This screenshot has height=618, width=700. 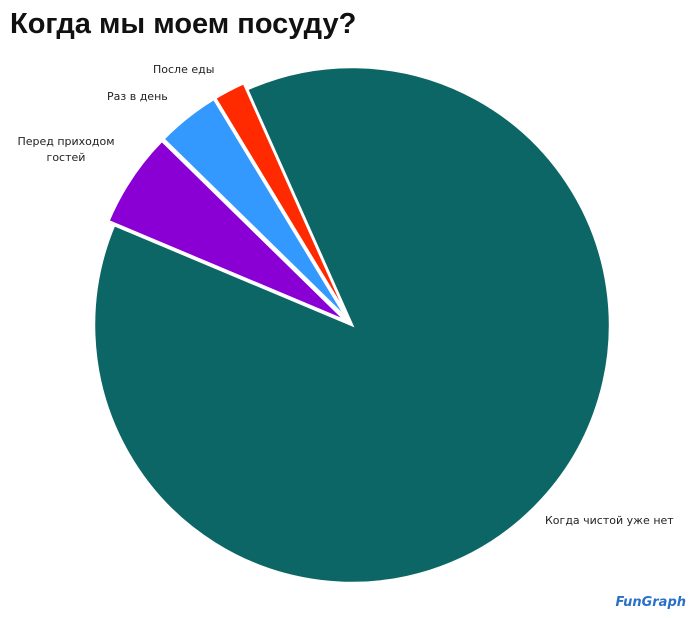 What do you see at coordinates (650, 602) in the screenshot?
I see `watermark: FunGraph` at bounding box center [650, 602].